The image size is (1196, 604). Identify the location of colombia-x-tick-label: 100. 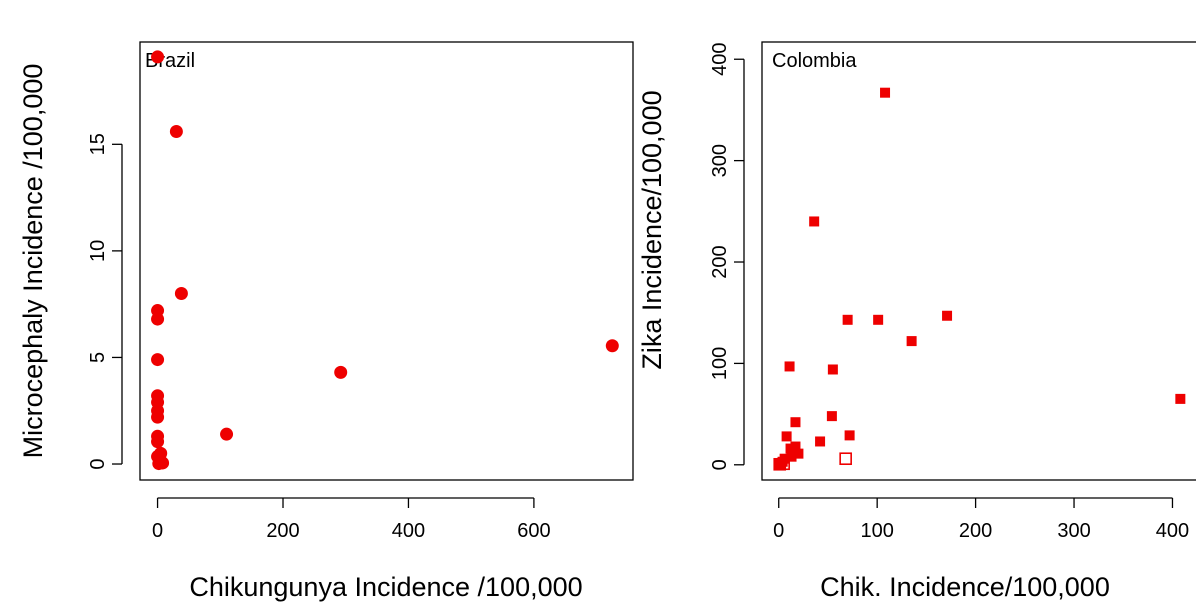
(876, 531).